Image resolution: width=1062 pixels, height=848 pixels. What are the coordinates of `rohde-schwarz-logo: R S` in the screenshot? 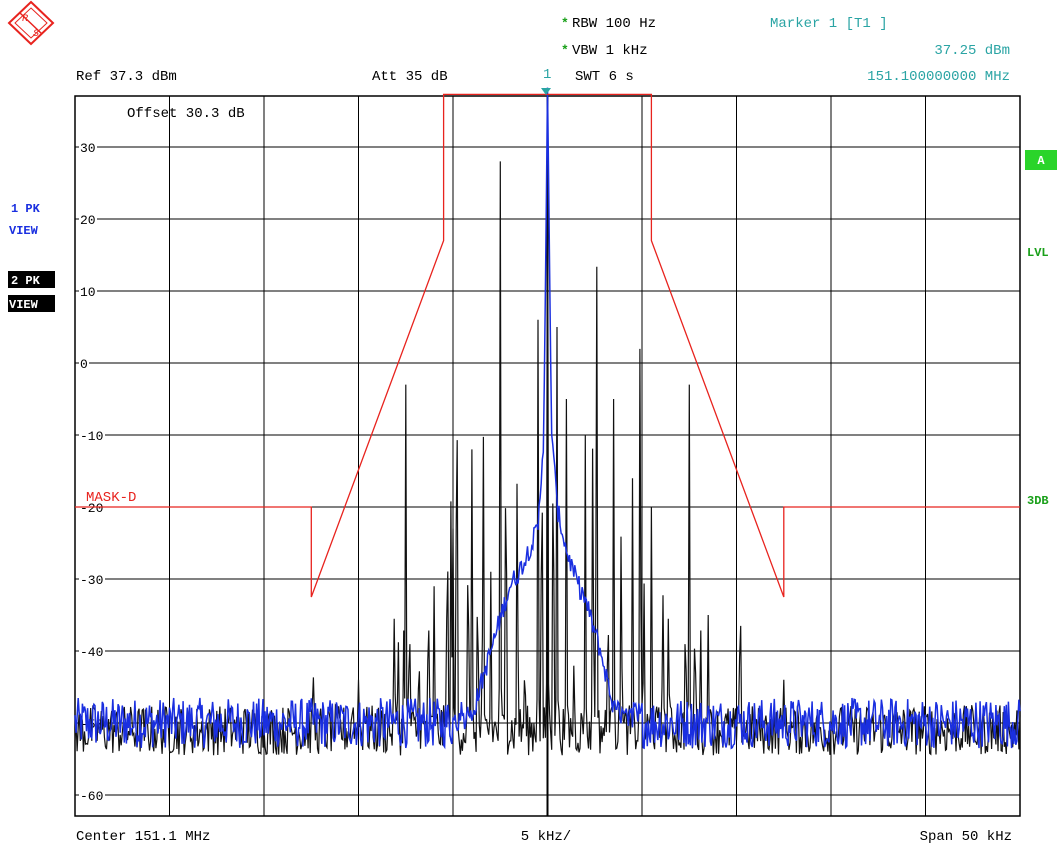 It's located at (31, 23).